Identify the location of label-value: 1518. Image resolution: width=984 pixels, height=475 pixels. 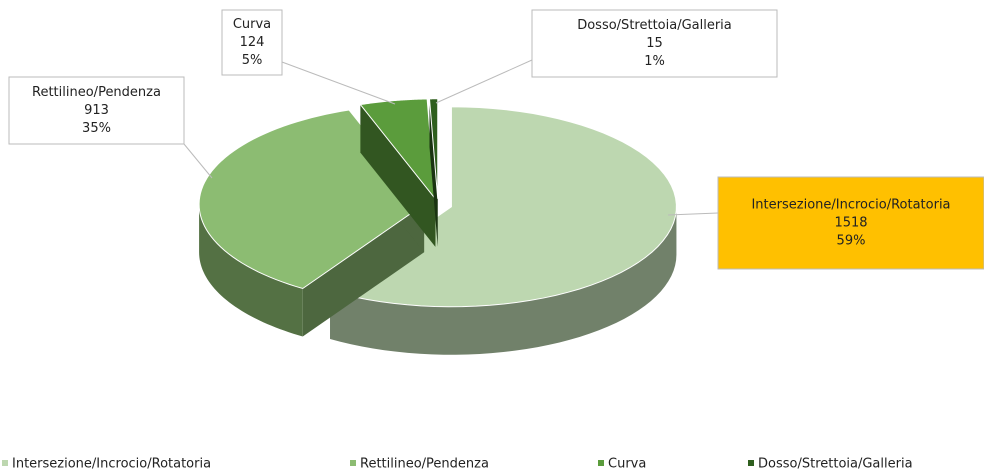
(850, 223).